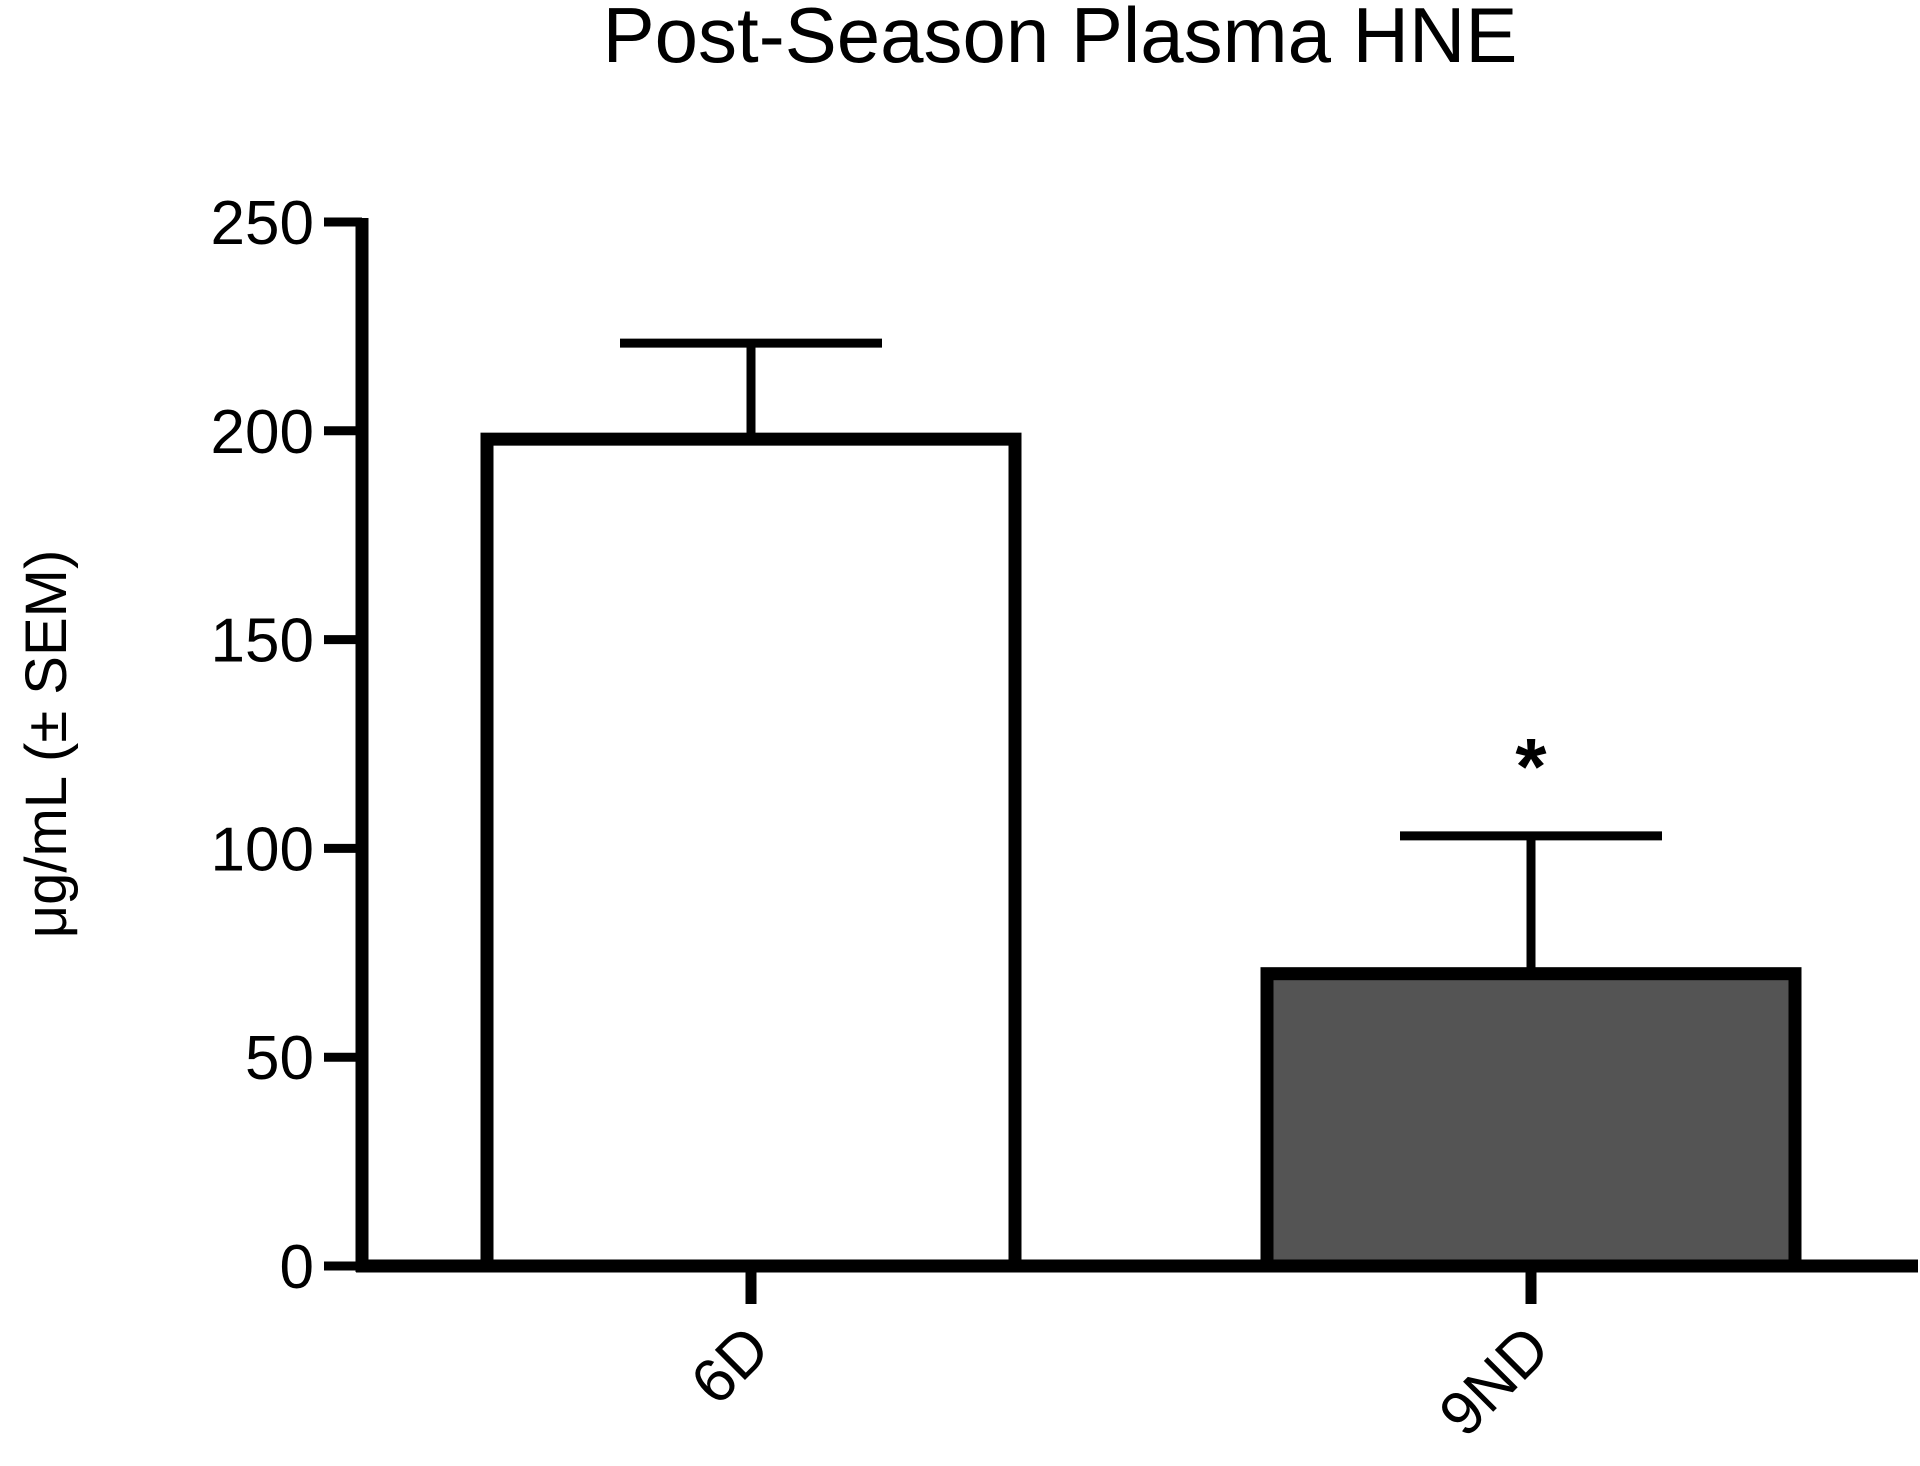  What do you see at coordinates (279, 1058) in the screenshot?
I see `y-tick-label-50: 50` at bounding box center [279, 1058].